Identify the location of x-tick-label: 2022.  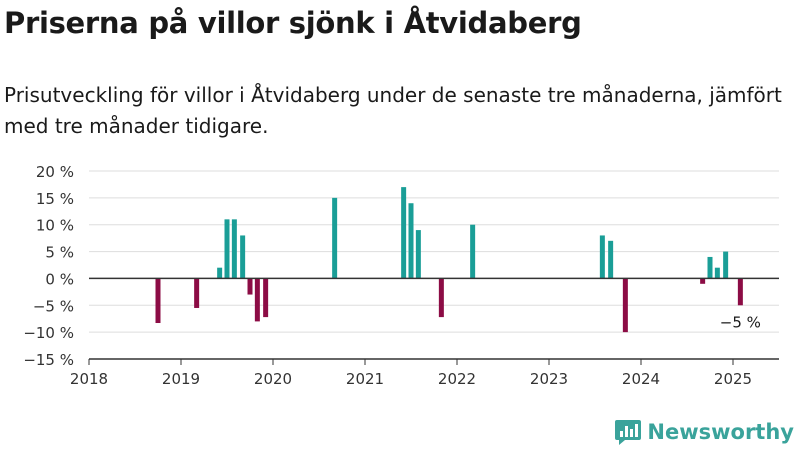
(457, 379).